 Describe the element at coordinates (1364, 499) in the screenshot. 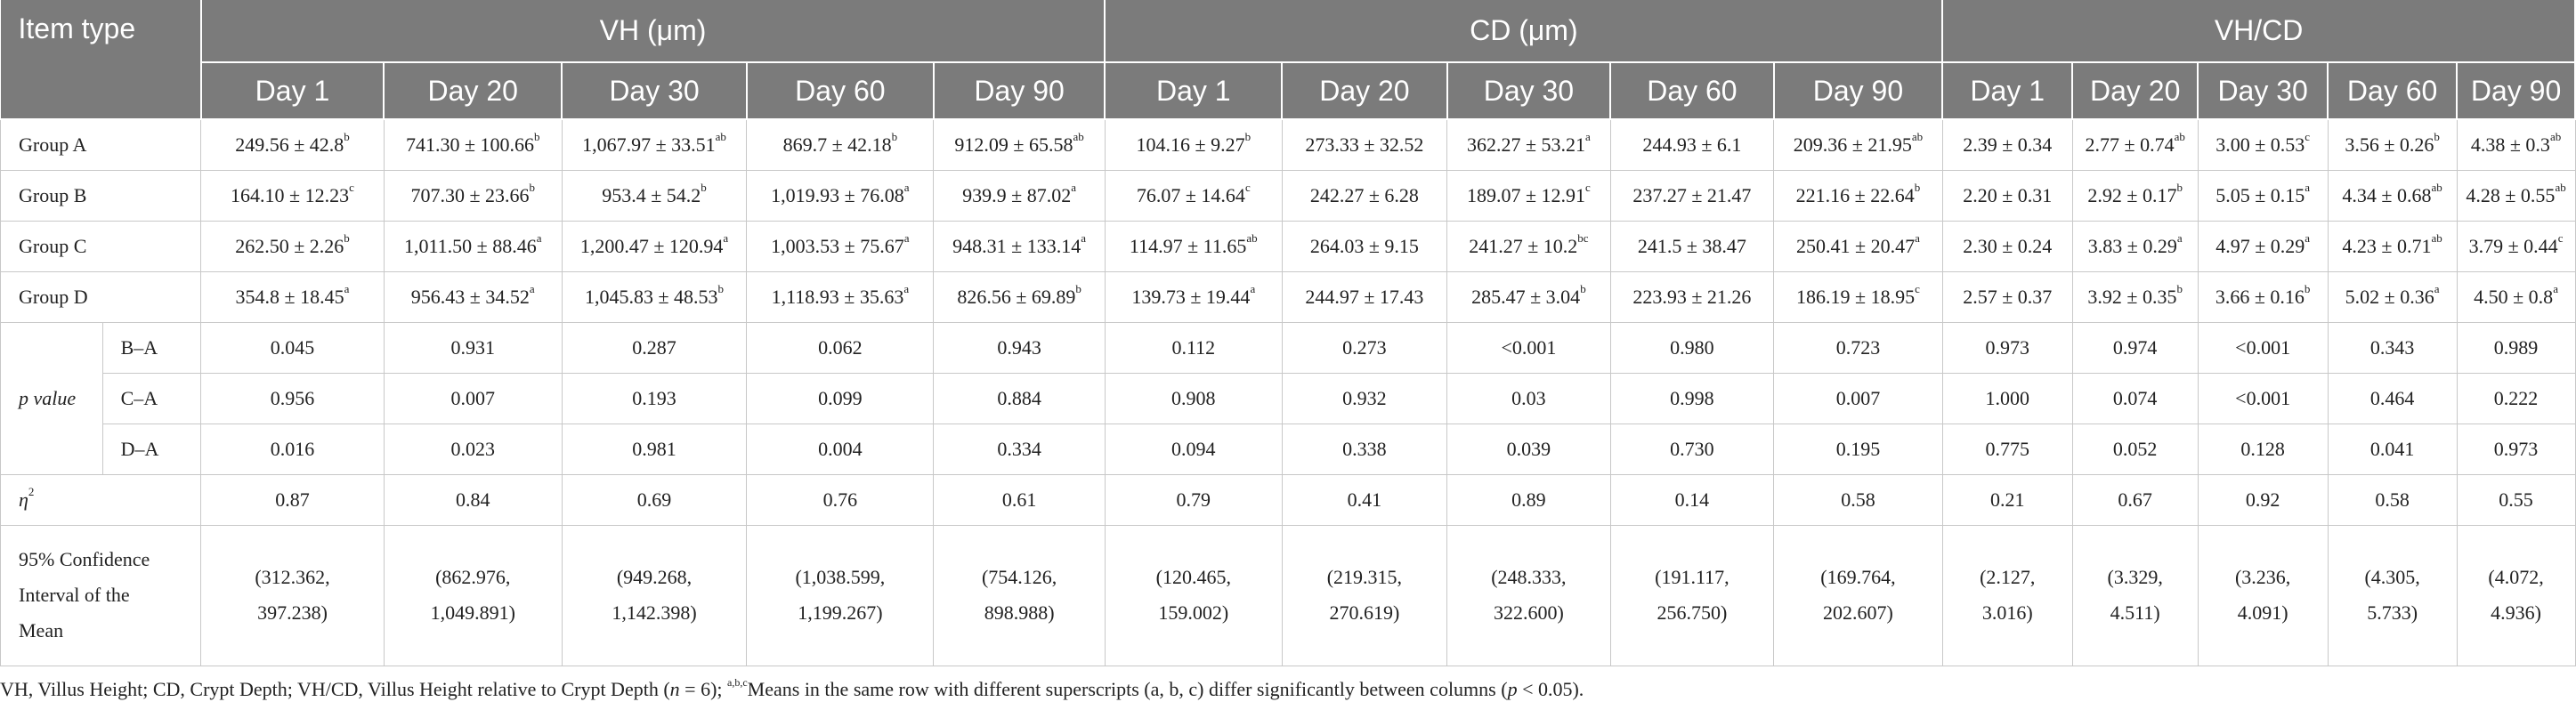

I see `table-cell: 0.41` at that location.